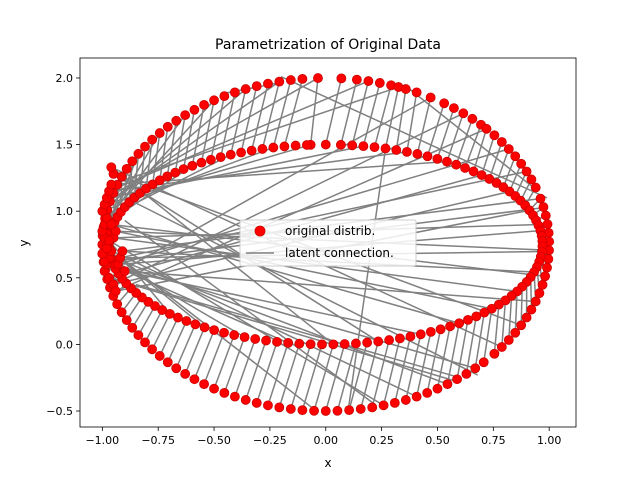  Describe the element at coordinates (327, 463) in the screenshot. I see `x-axis-label: x` at that location.